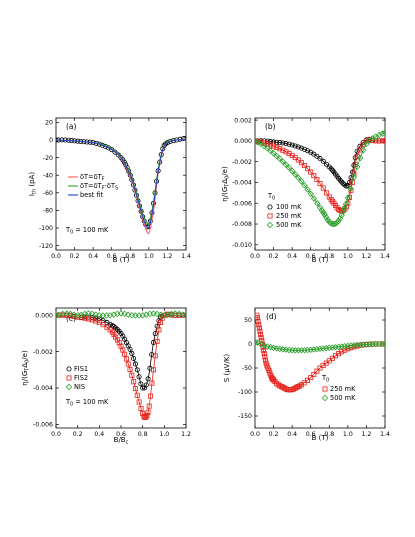  I want to click on panel-a-legend-entry-best-fit: best fit, so click(92, 195).